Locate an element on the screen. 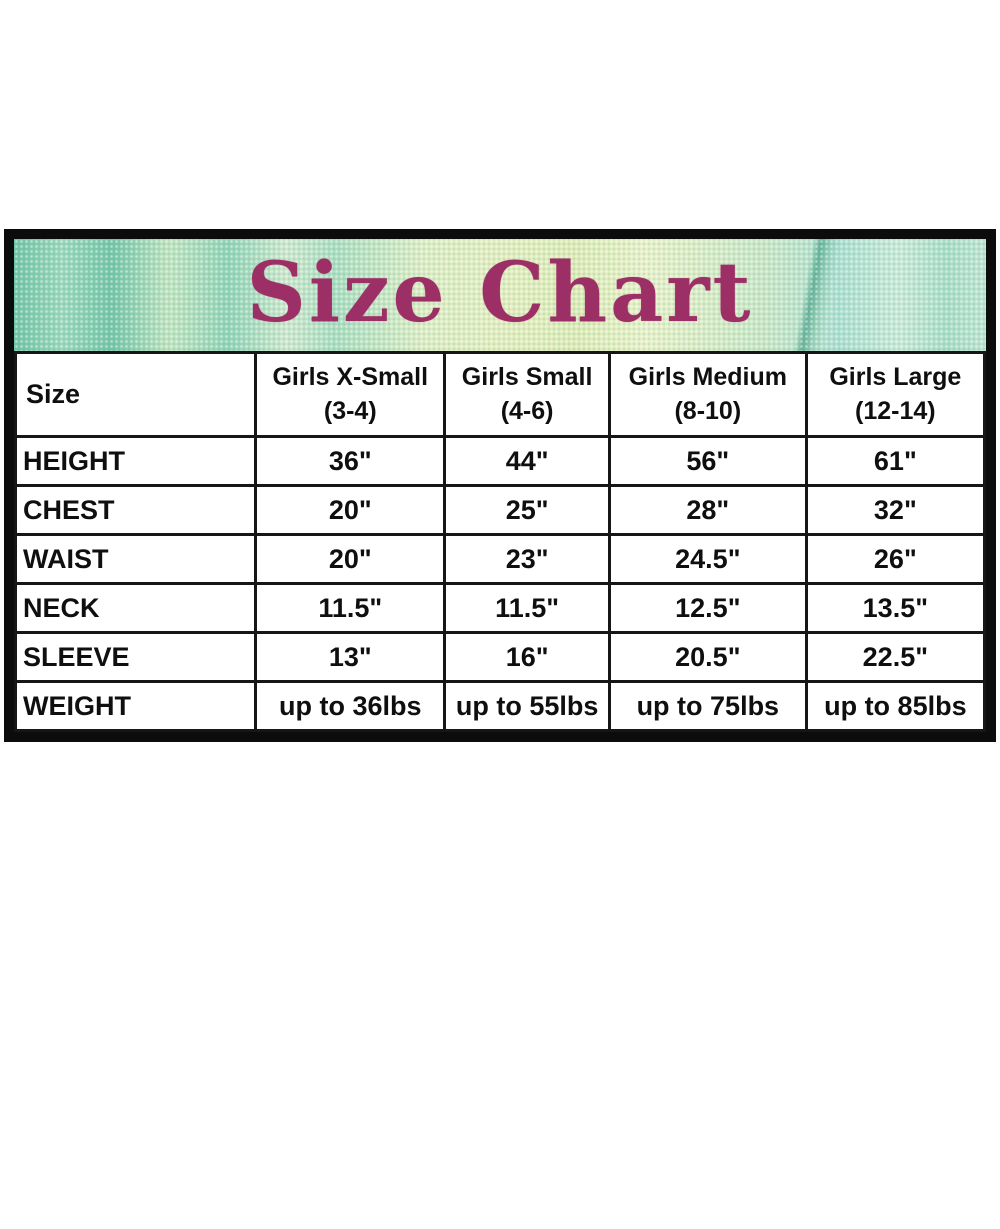 Image resolution: width=1000 pixels, height=1229 pixels. page-title: Size Chart is located at coordinates (500, 293).